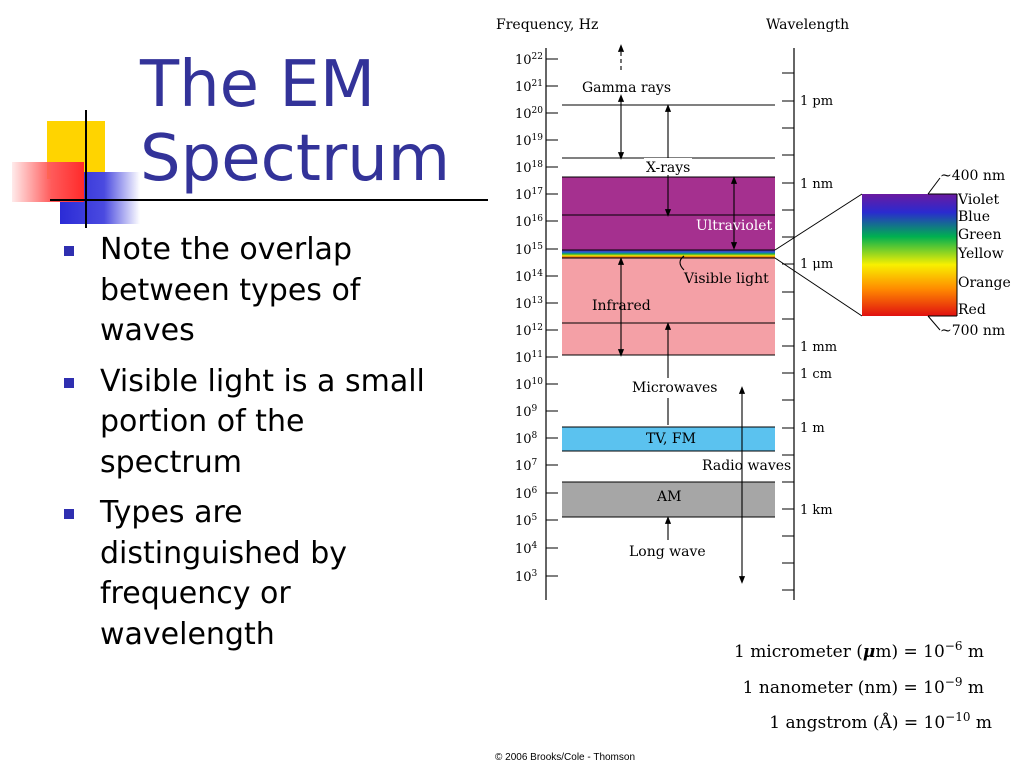 This screenshot has height=768, width=1024. I want to click on xray-label: X-rays, so click(668, 168).